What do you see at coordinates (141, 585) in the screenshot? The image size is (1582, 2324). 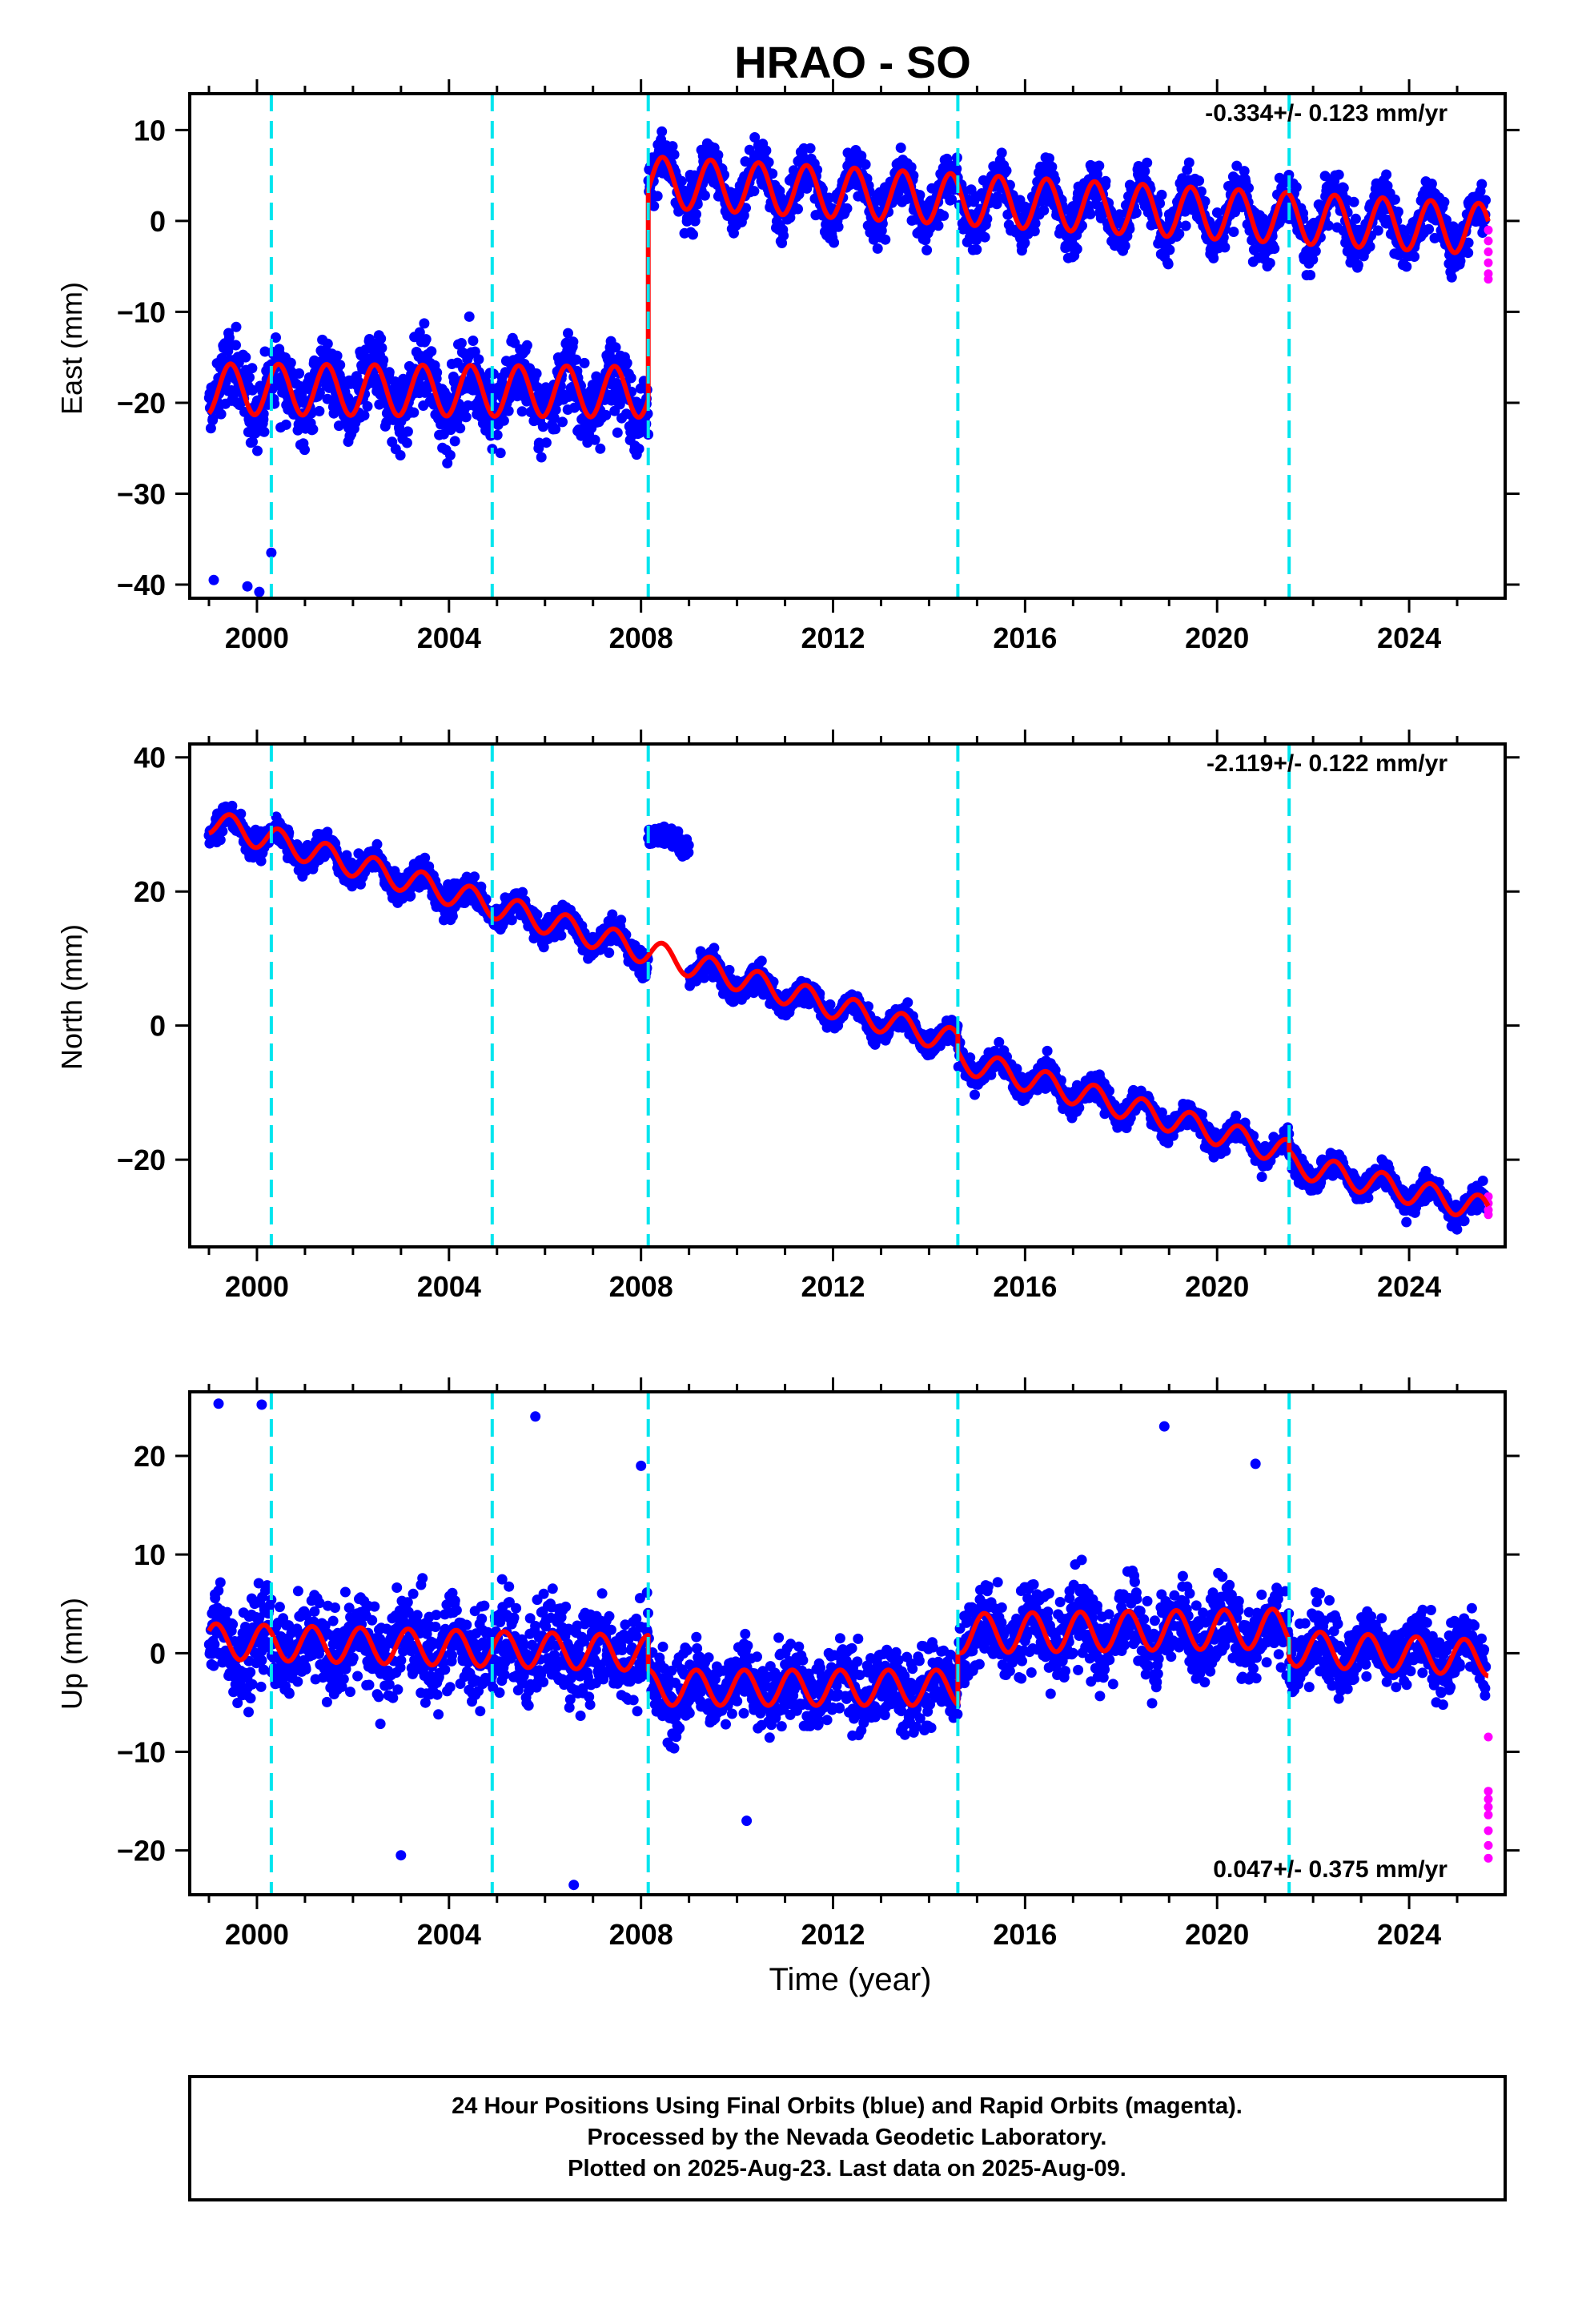 I see `east-y-tick-label: −40` at bounding box center [141, 585].